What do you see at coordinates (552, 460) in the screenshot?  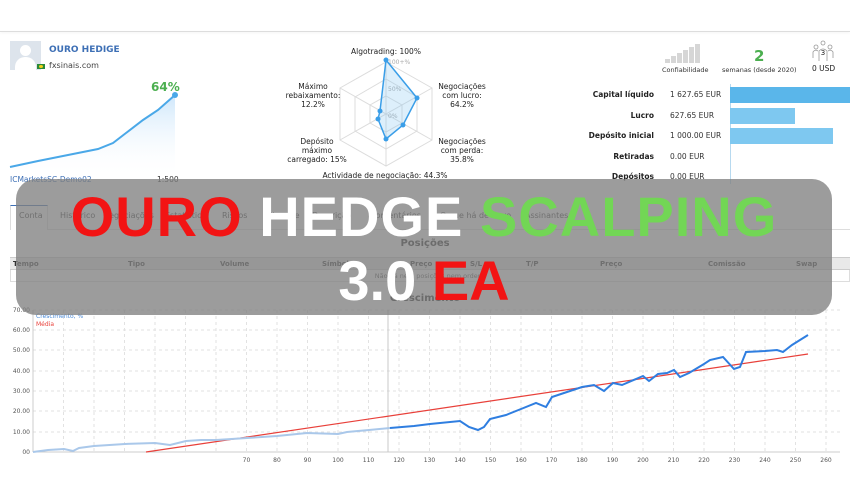 I see `svg-text: 170` at bounding box center [552, 460].